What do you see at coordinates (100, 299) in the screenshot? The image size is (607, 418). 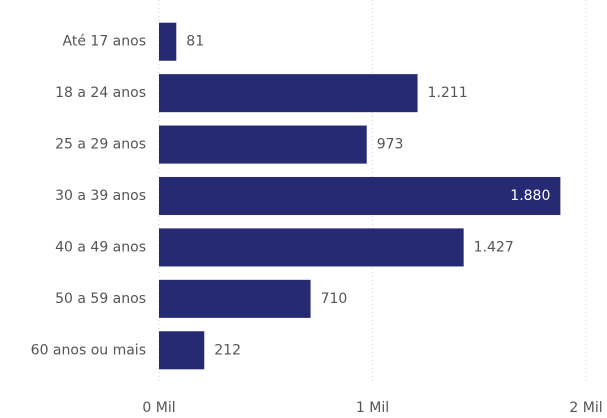 I see `y-tick-label: 50 a 59 anos` at bounding box center [100, 299].